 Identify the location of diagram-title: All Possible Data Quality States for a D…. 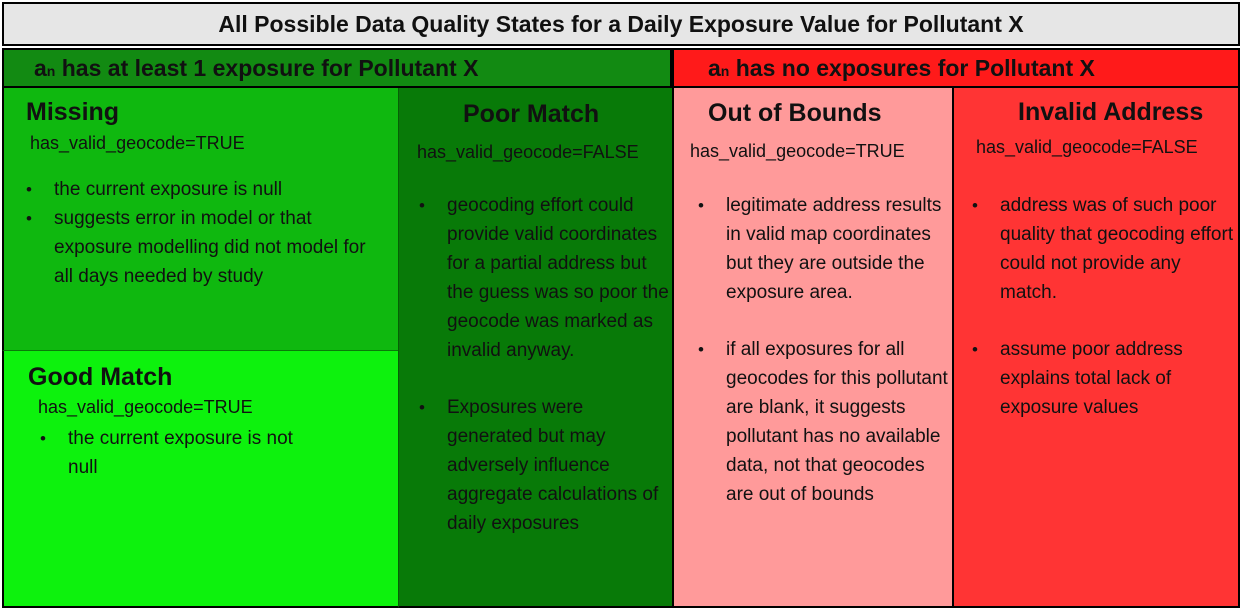
(621, 24).